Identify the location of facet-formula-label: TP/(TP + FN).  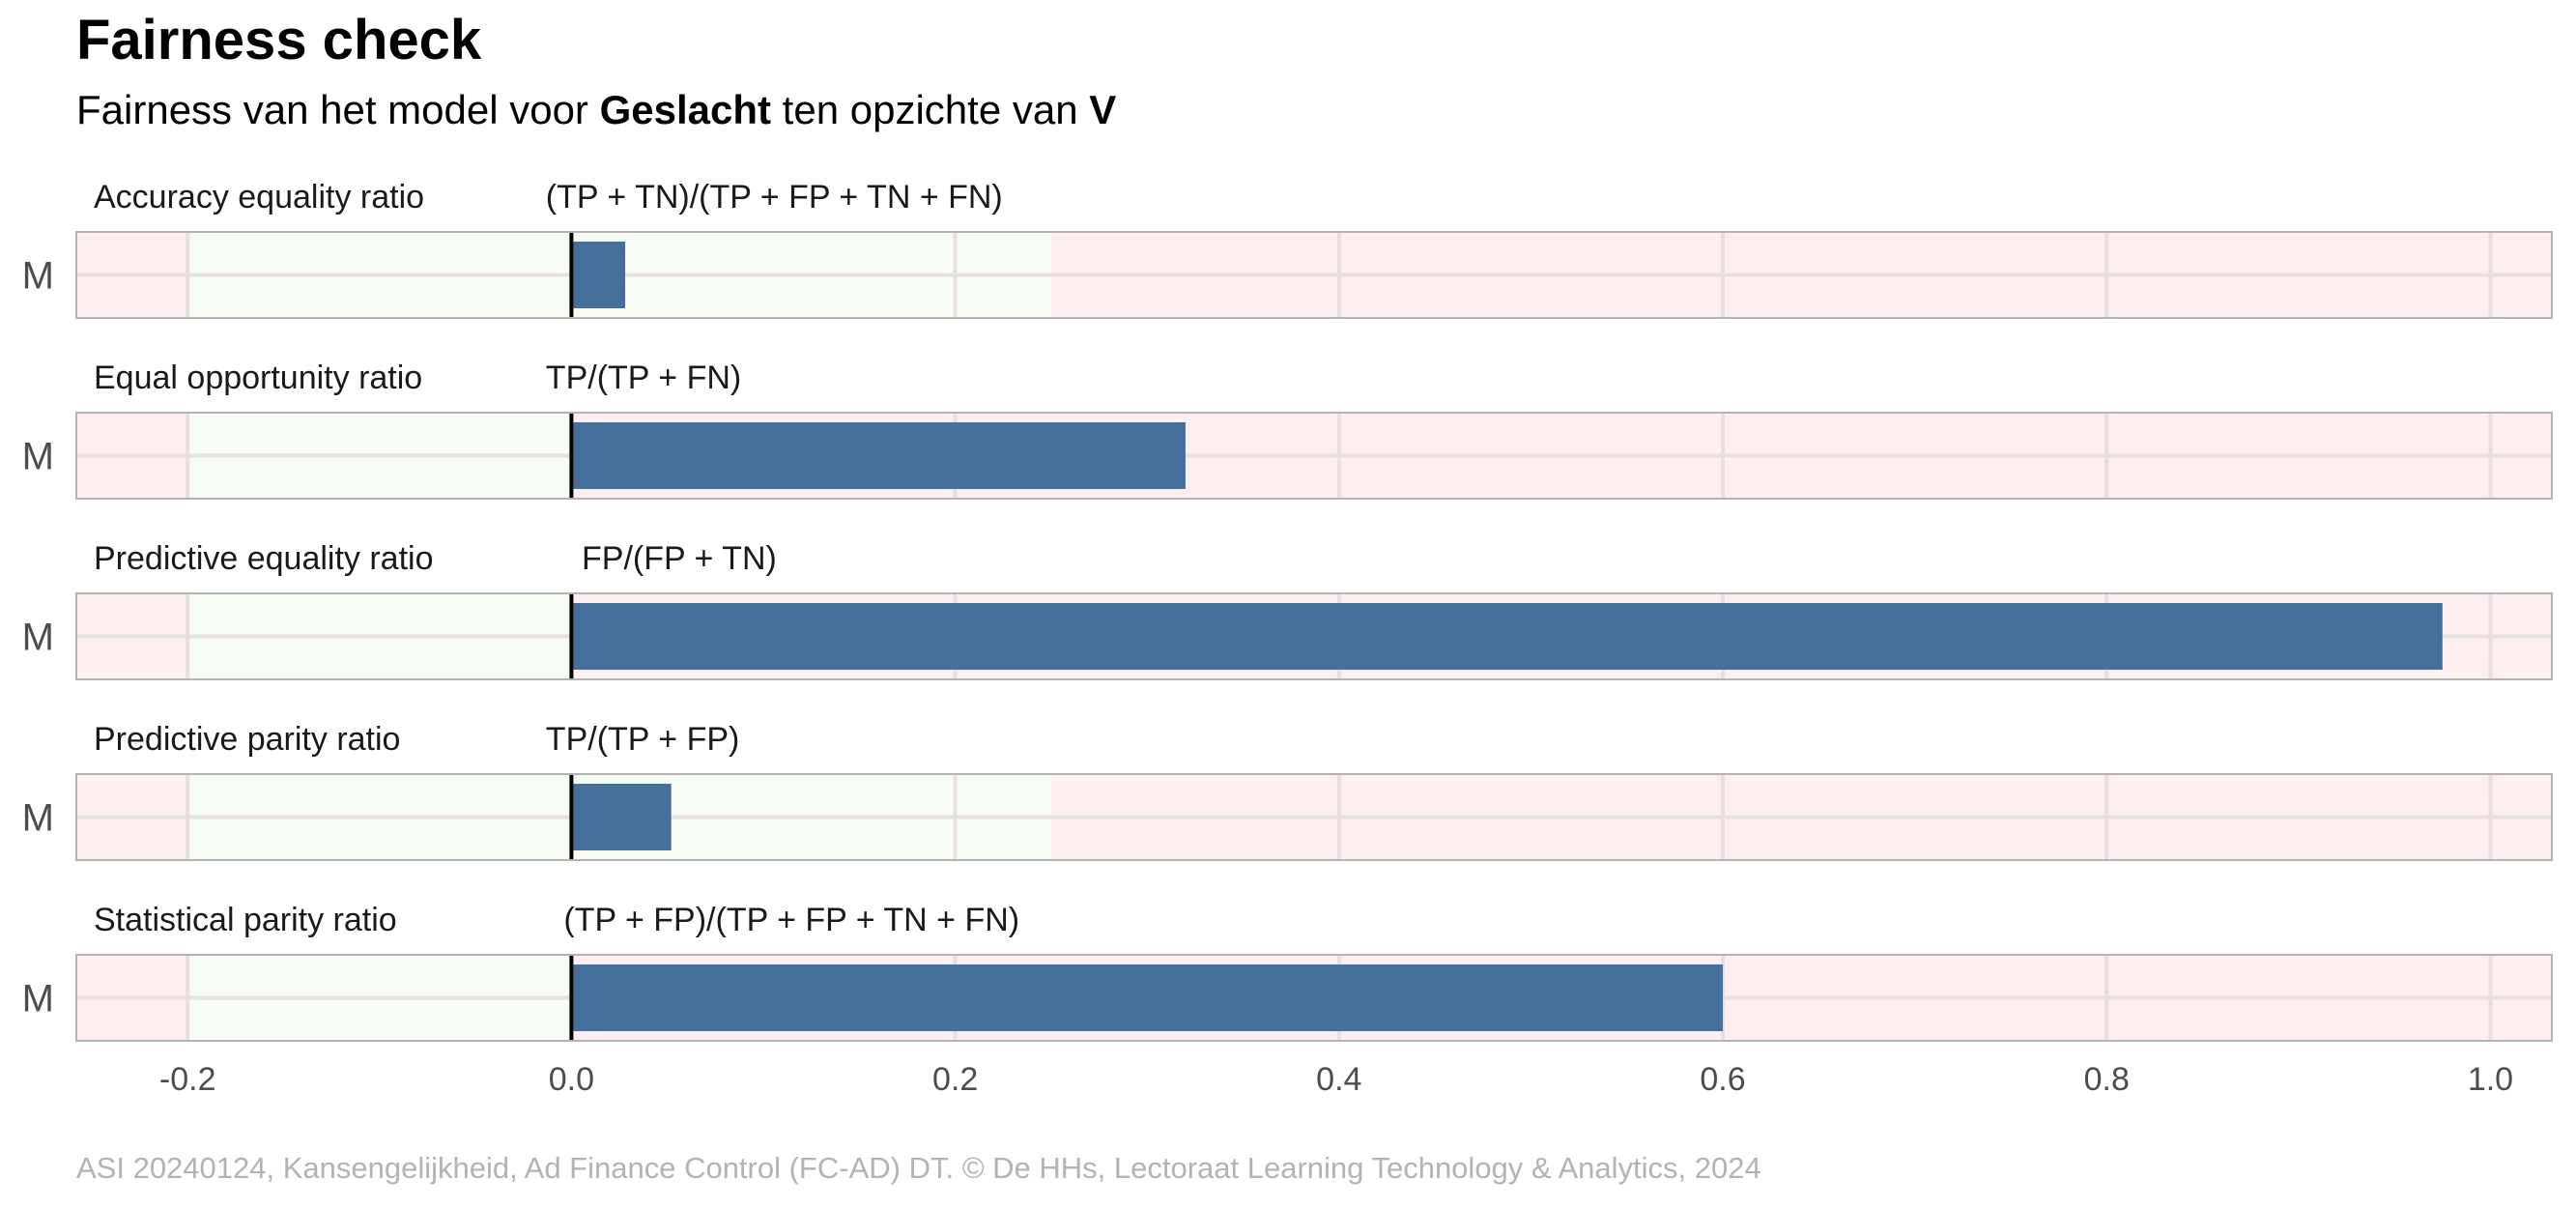
(644, 378).